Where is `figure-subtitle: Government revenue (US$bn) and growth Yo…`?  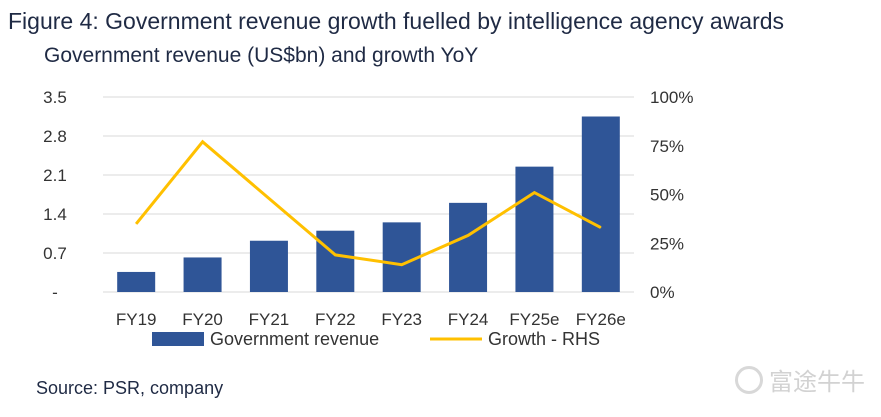
figure-subtitle: Government revenue (US$bn) and growth Yo… is located at coordinates (261, 55).